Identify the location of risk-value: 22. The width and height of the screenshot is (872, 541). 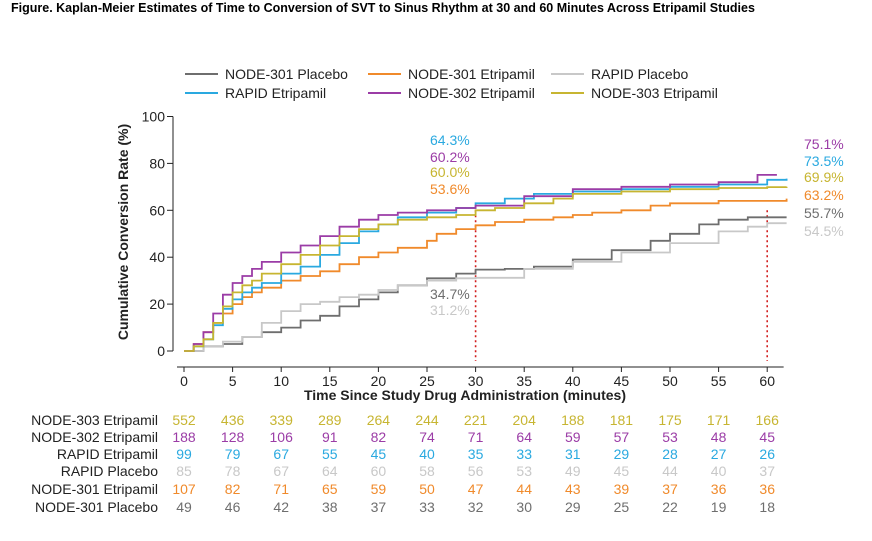
(670, 507).